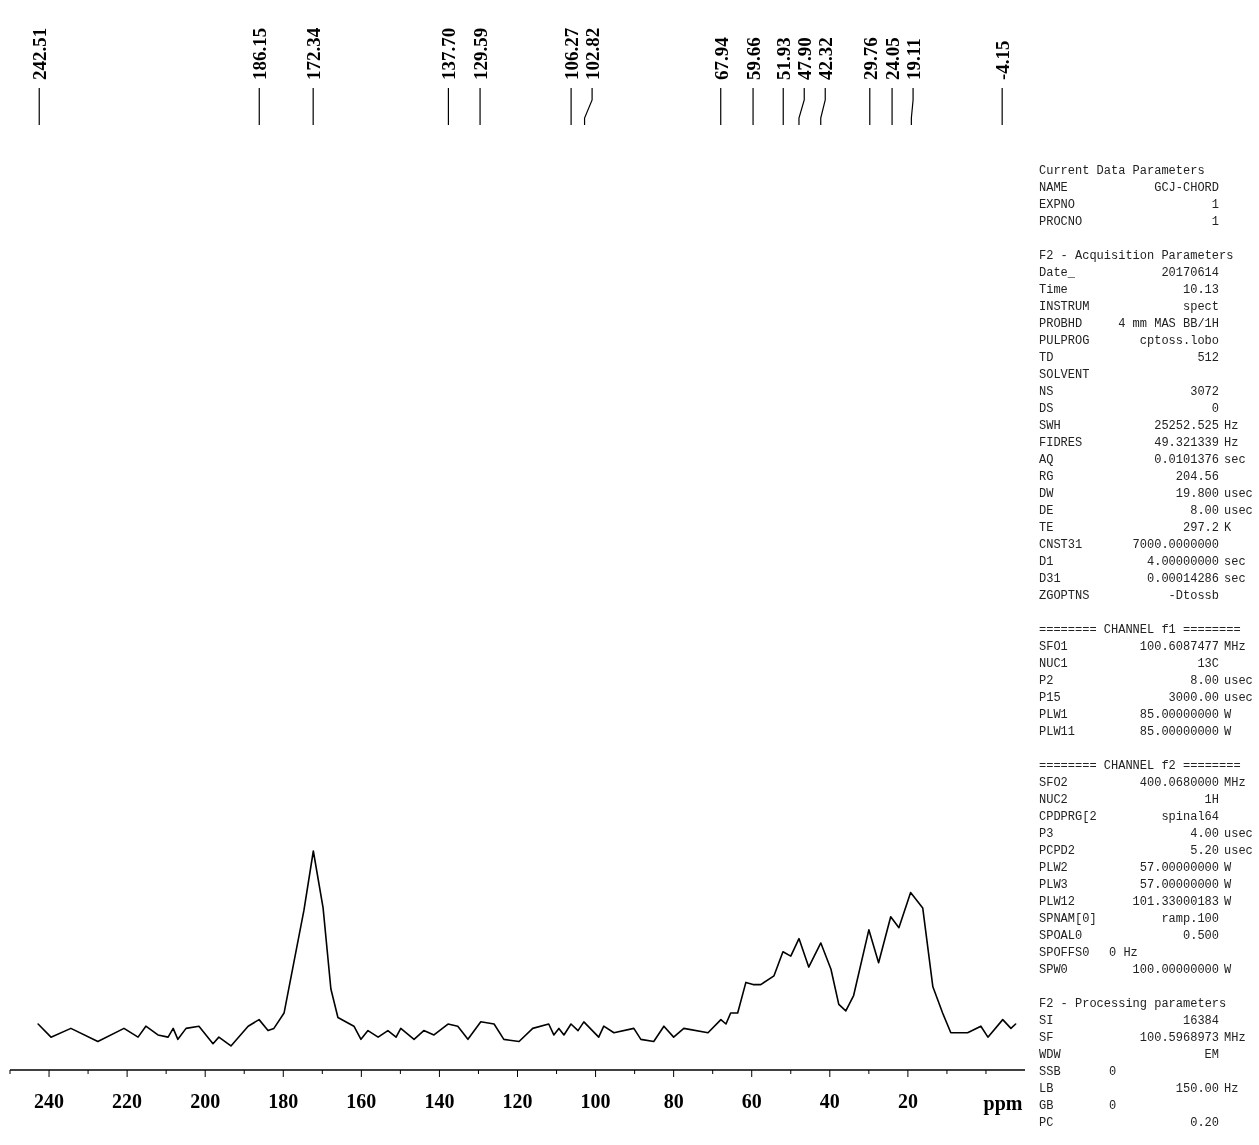 The width and height of the screenshot is (1259, 1145). I want to click on x-tick-label: 60, so click(751, 1101).